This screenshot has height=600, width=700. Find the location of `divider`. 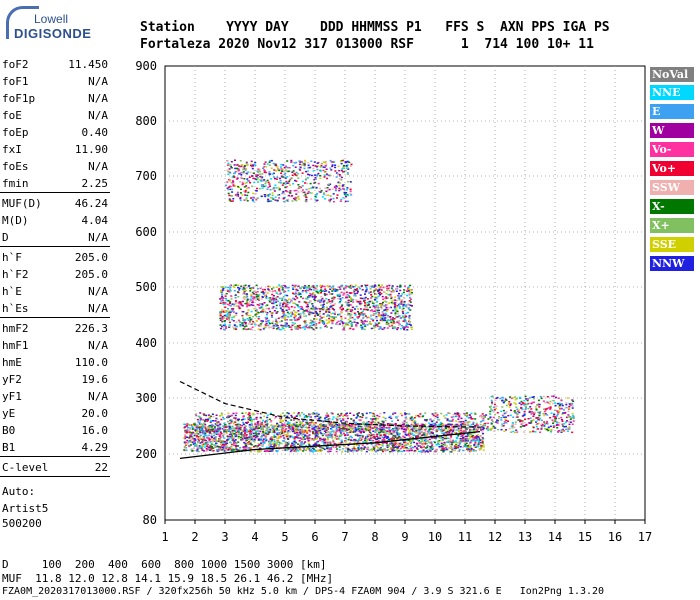

divider is located at coordinates (55, 317).